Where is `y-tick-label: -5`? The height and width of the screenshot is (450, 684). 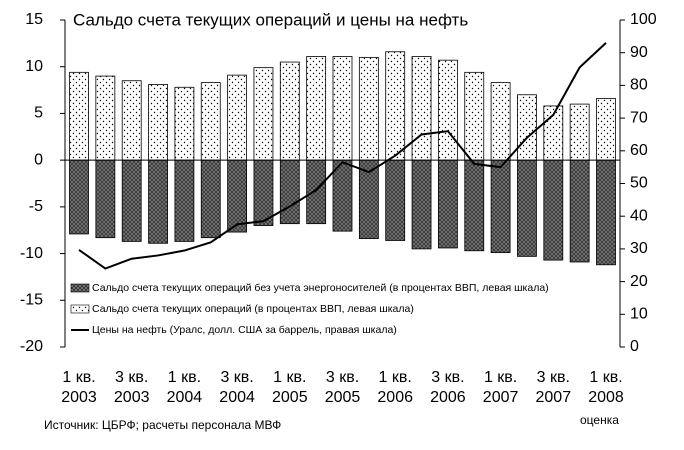 y-tick-label: -5 is located at coordinates (36, 206).